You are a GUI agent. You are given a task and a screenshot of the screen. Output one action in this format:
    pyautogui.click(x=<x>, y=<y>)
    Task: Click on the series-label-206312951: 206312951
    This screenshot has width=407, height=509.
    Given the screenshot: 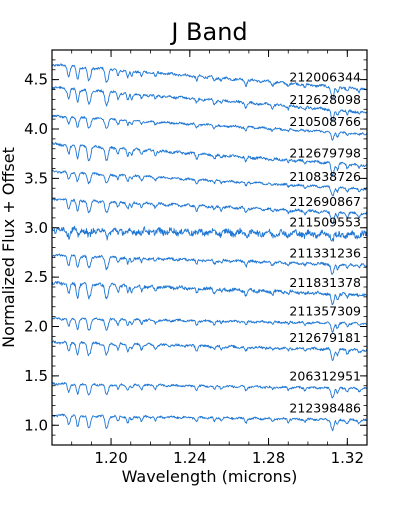 What is the action you would take?
    pyautogui.click(x=325, y=376)
    